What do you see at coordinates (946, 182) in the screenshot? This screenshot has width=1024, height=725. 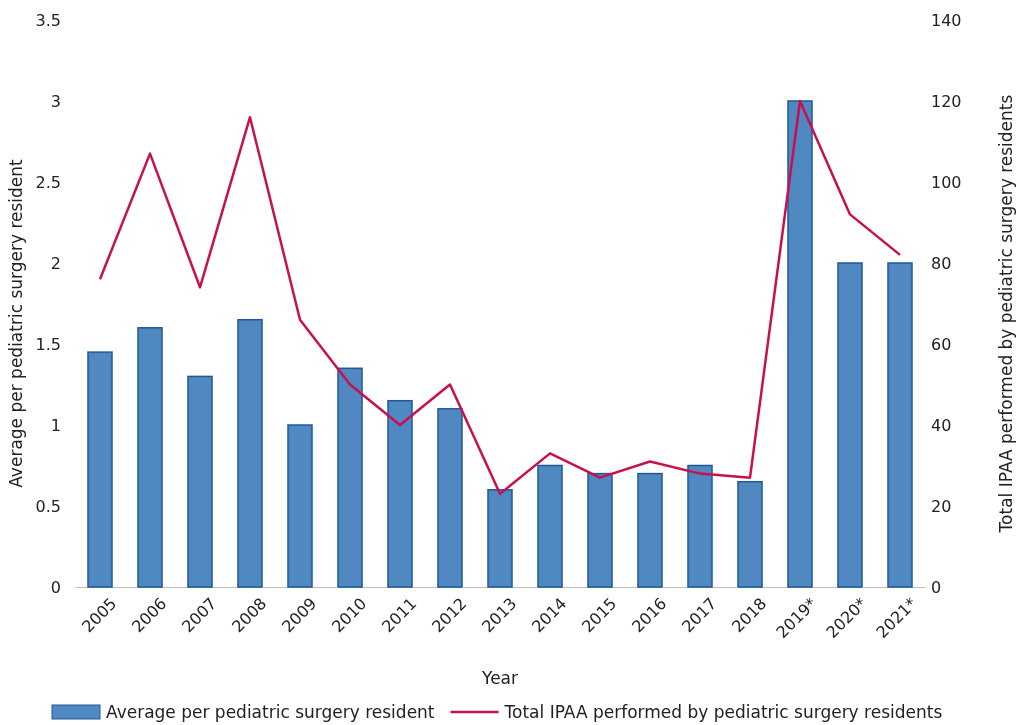 I see `y2-tick-label: 100` at bounding box center [946, 182].